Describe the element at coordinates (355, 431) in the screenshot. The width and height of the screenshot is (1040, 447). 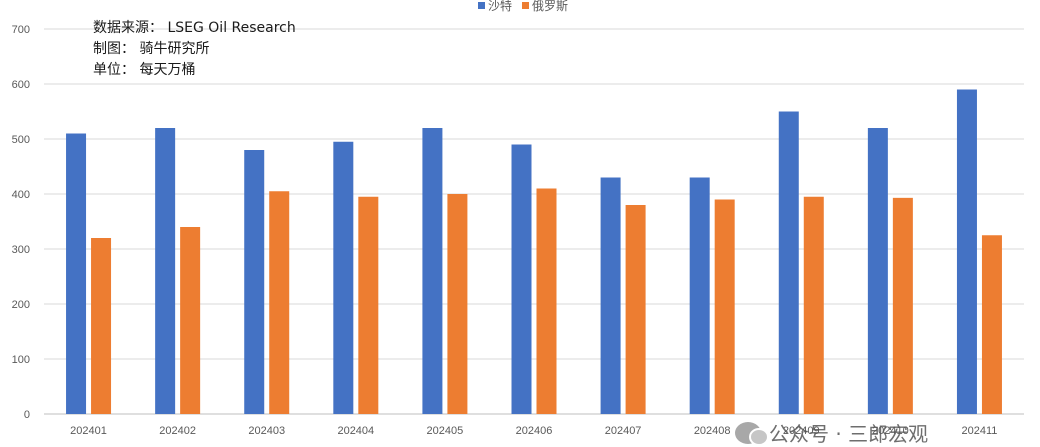
I see `x-tick-label: 202404` at that location.